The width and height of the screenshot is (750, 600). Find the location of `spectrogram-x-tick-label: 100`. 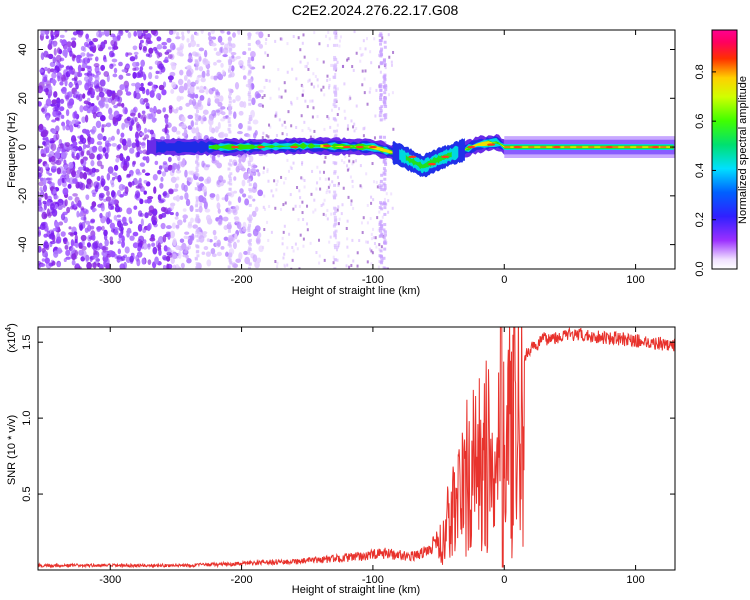

spectrogram-x-tick-label: 100 is located at coordinates (635, 280).